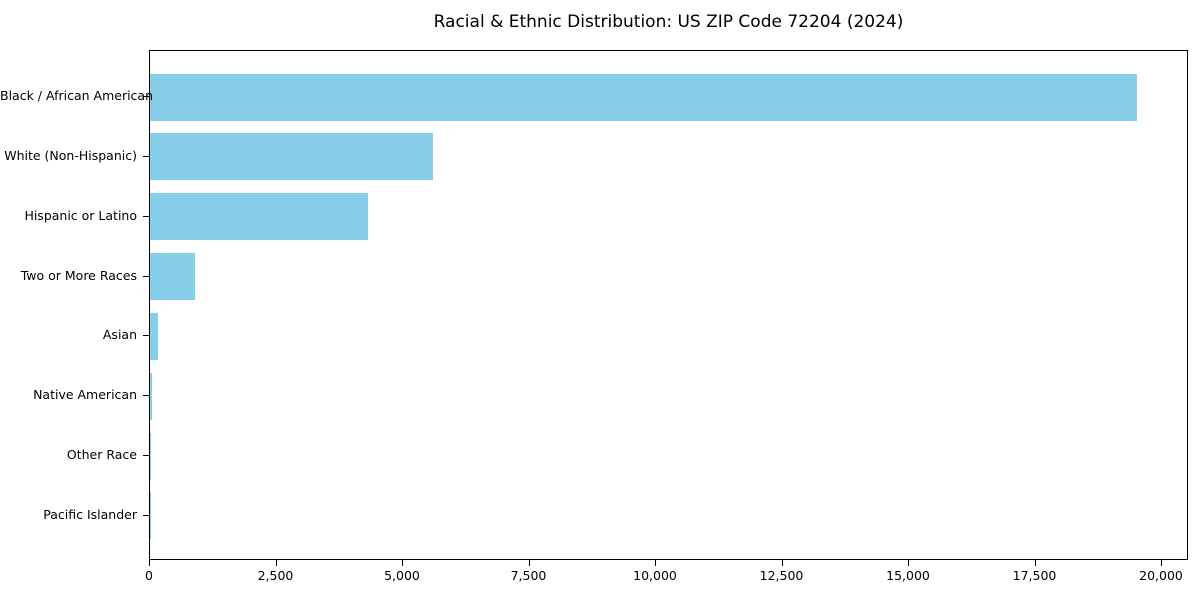 The height and width of the screenshot is (600, 1200). I want to click on x-tick-label: 5,000, so click(402, 575).